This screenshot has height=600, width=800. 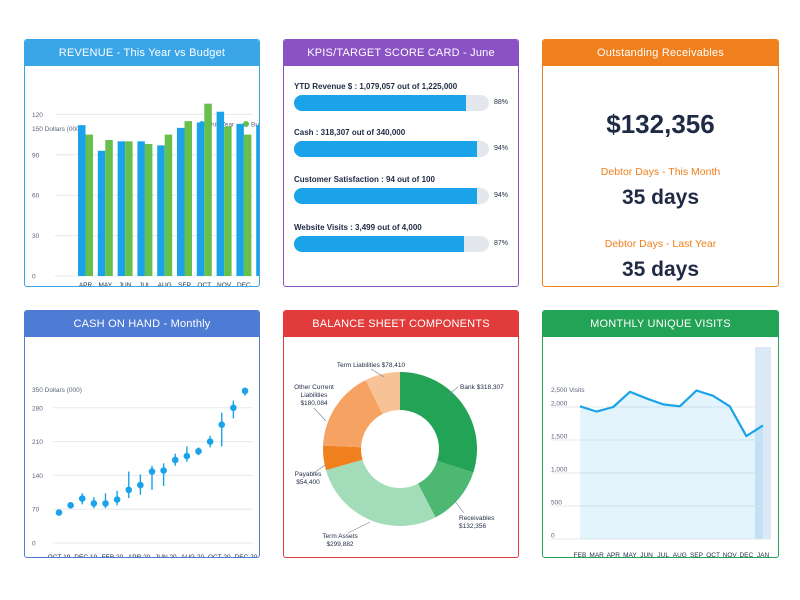 What do you see at coordinates (142, 324) in the screenshot?
I see `cash-card-title: CASH ON HAND - Monthly` at bounding box center [142, 324].